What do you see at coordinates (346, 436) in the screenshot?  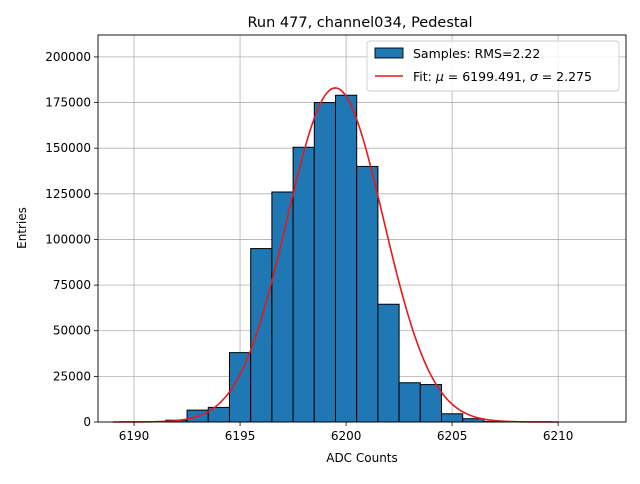 I see `x-tick-label: 6200` at bounding box center [346, 436].